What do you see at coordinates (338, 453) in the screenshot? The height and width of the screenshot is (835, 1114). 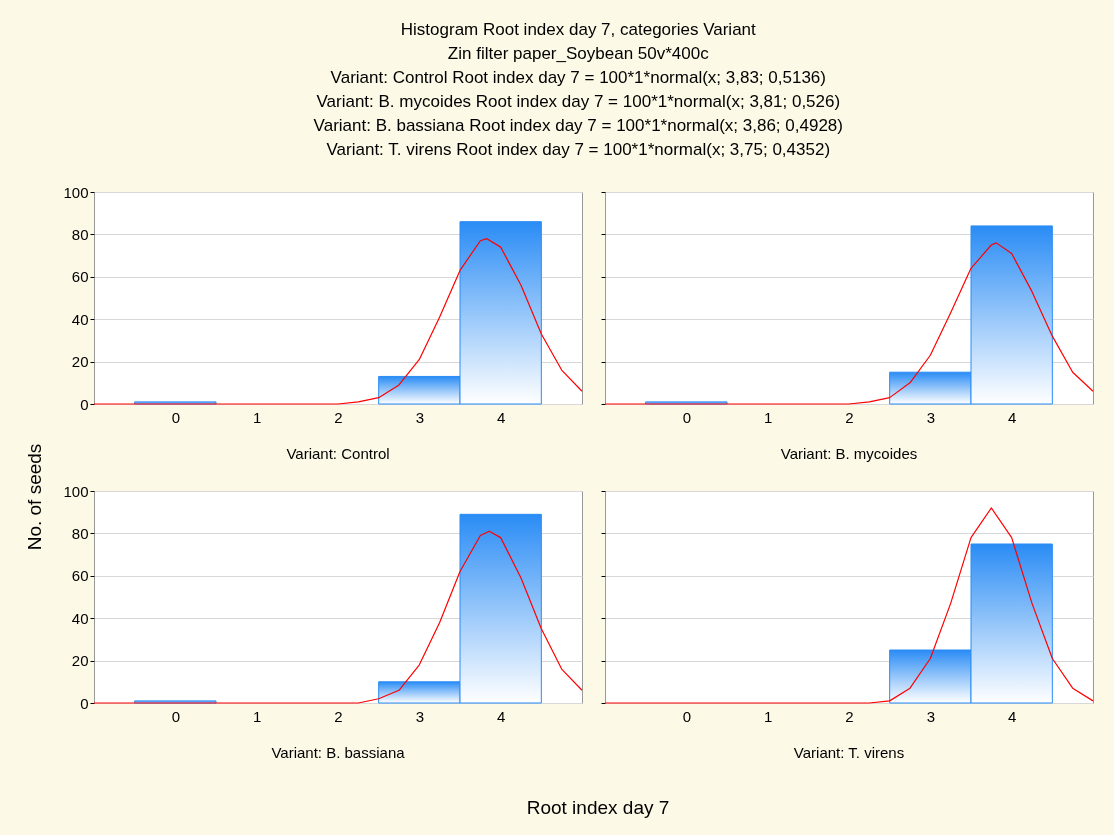 I see `text: Variant: Control` at bounding box center [338, 453].